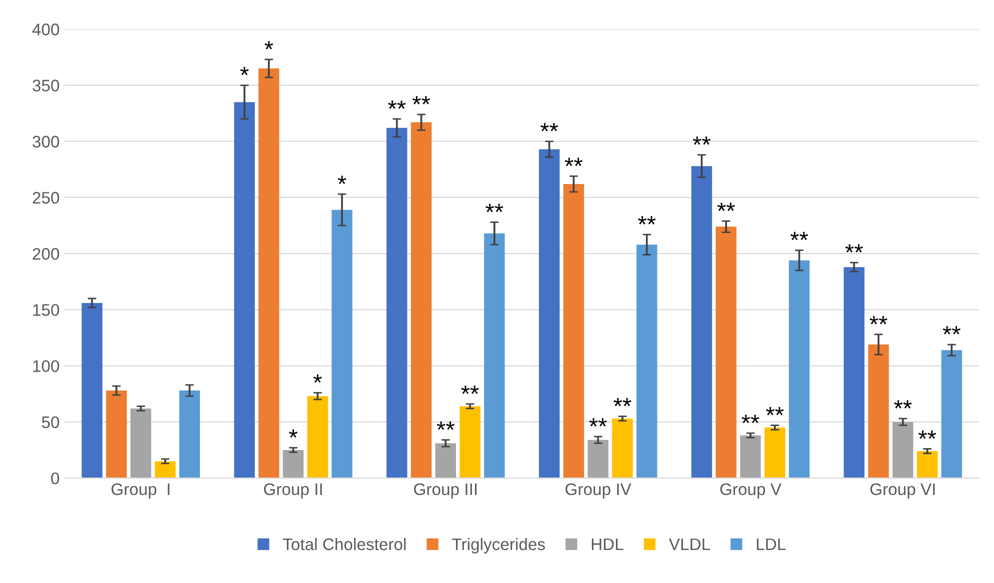  Describe the element at coordinates (771, 544) in the screenshot. I see `legend-label: LDL` at that location.